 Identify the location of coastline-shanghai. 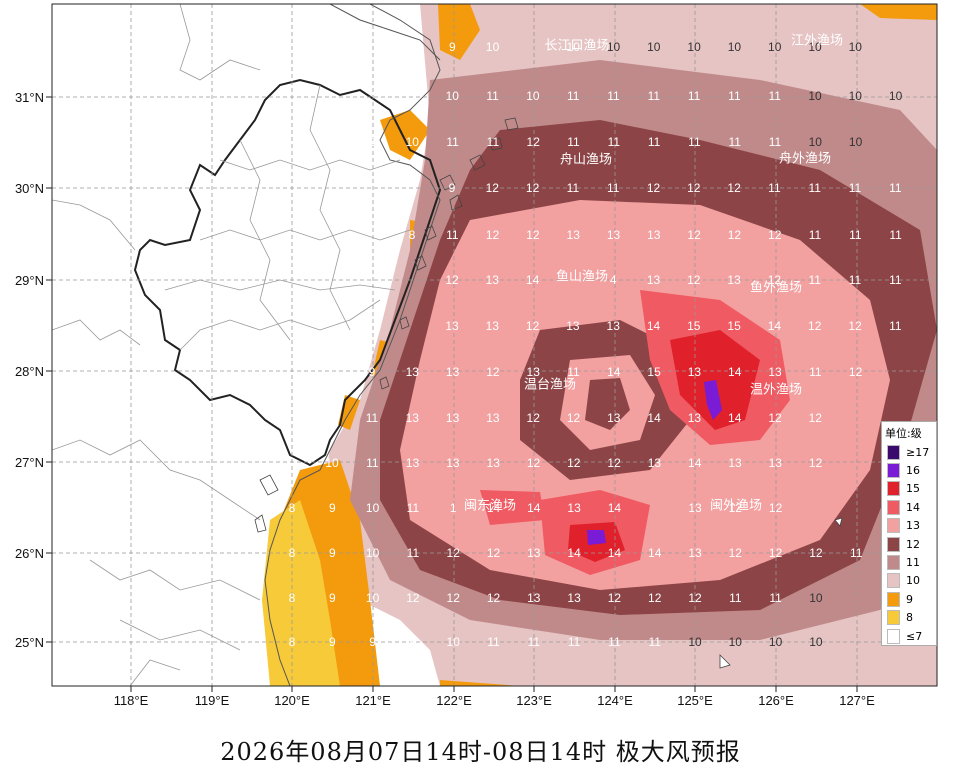
(385, 32).